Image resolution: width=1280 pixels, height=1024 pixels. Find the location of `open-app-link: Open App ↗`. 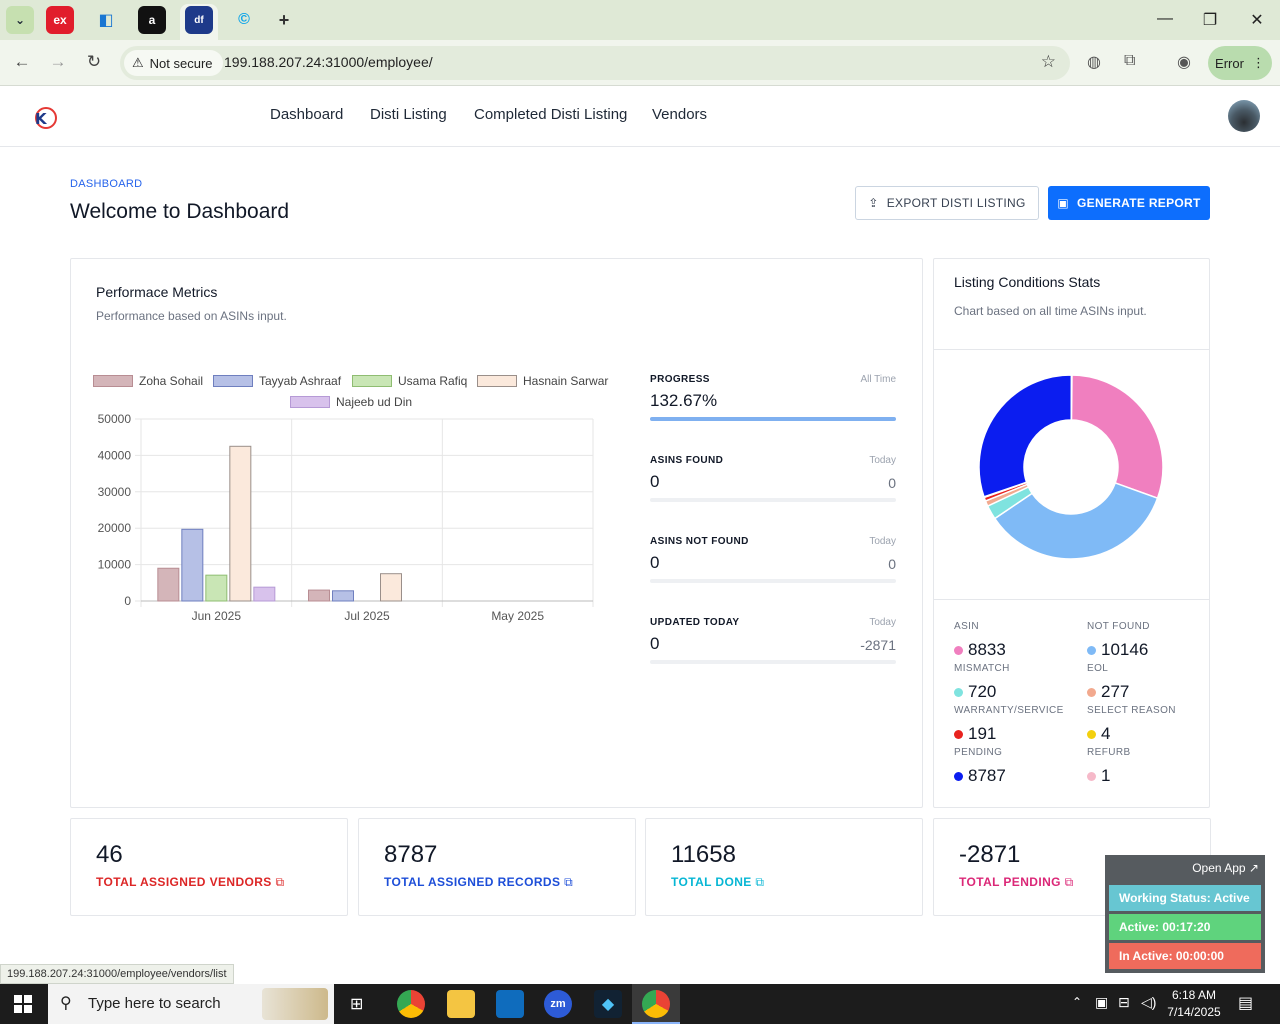

open-app-link: Open App ↗ is located at coordinates (1225, 868).